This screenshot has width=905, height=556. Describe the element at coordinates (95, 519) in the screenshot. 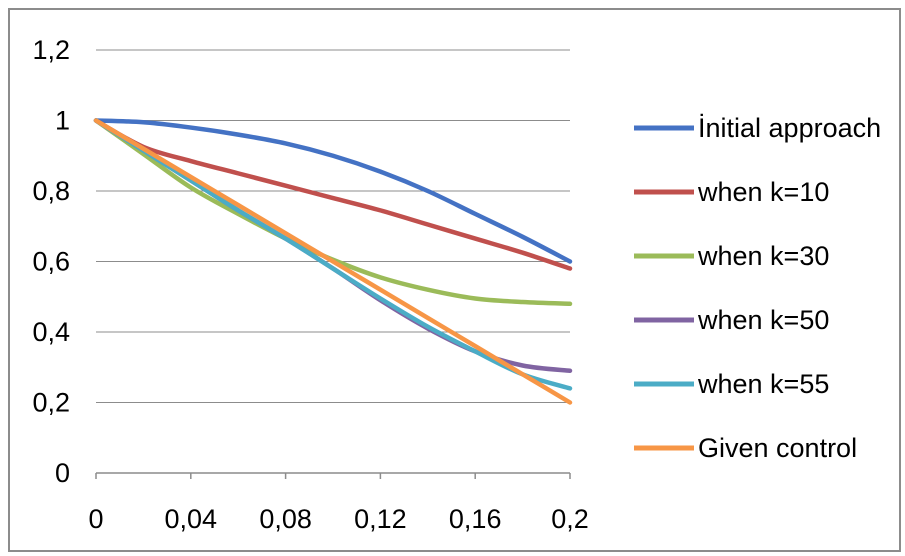

I see `x-tick-label: 0` at that location.